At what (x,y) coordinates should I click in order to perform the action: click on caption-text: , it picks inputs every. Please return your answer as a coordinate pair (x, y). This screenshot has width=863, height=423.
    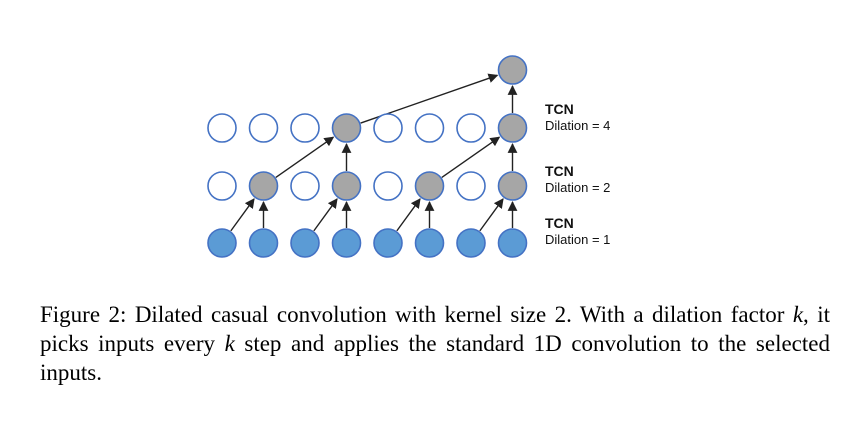
    Looking at the image, I should click on (435, 329).